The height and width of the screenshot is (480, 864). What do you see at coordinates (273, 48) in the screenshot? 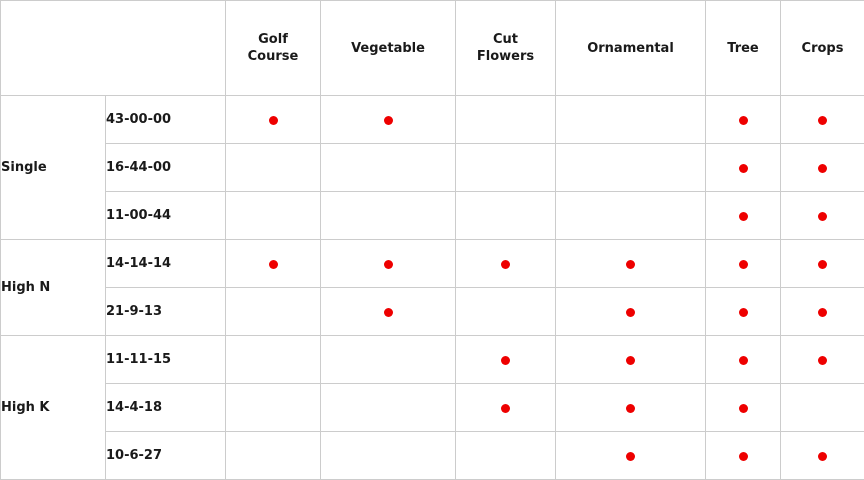
I see `column-header-golf-course: Golf Course` at bounding box center [273, 48].